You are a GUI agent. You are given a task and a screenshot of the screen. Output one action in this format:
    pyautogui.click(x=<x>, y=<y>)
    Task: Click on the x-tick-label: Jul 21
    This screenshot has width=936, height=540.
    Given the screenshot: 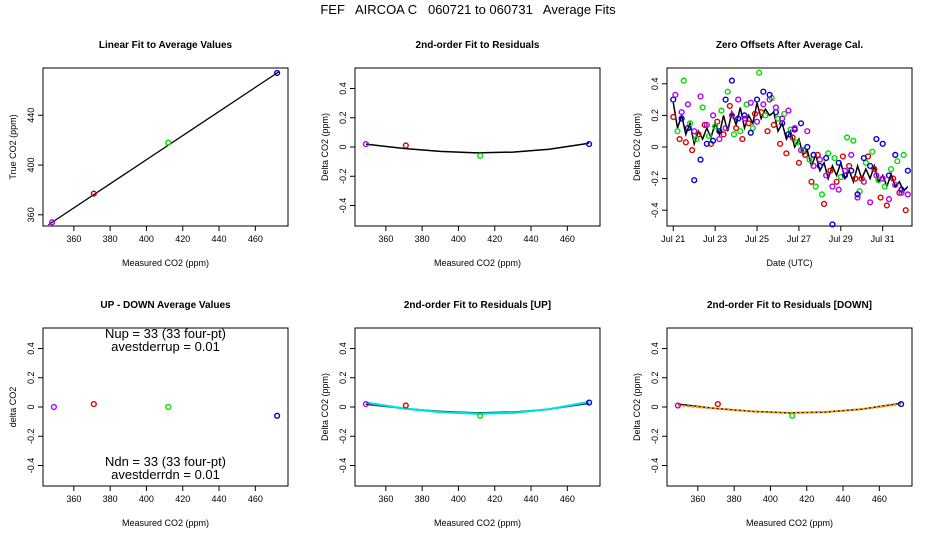 What is the action you would take?
    pyautogui.click(x=673, y=239)
    